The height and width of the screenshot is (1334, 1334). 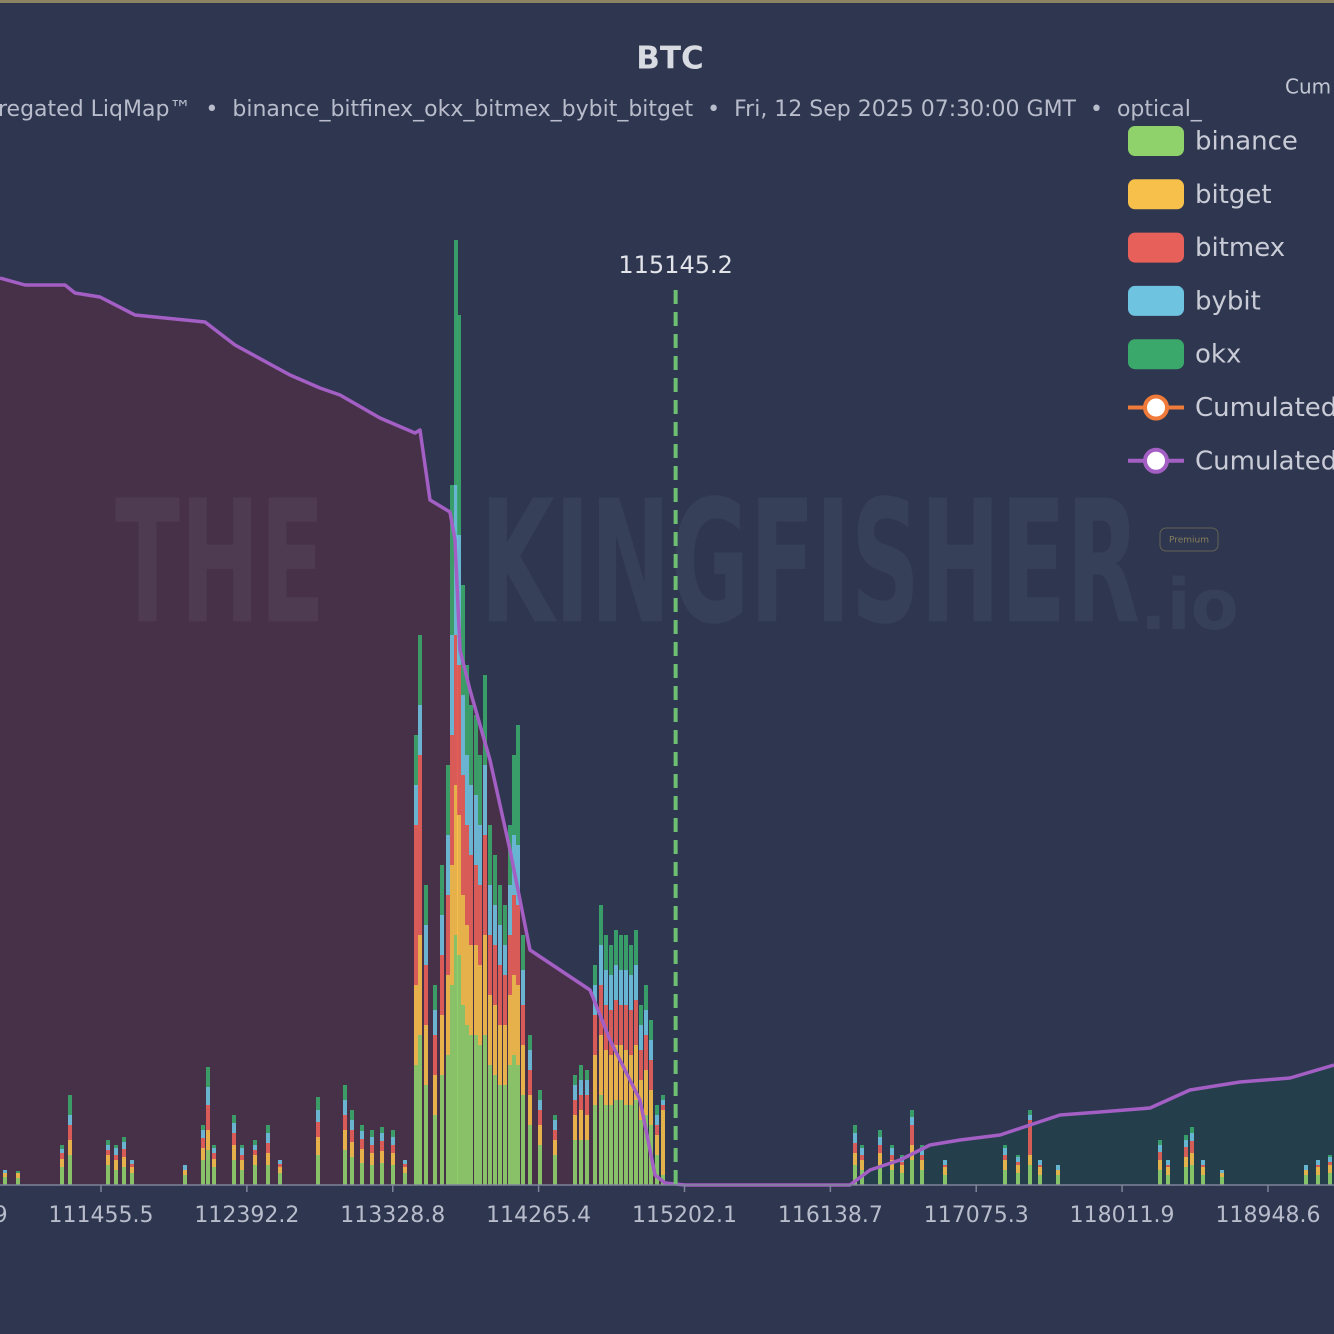 What do you see at coordinates (1233, 195) in the screenshot?
I see `legend-label: bitget` at bounding box center [1233, 195].